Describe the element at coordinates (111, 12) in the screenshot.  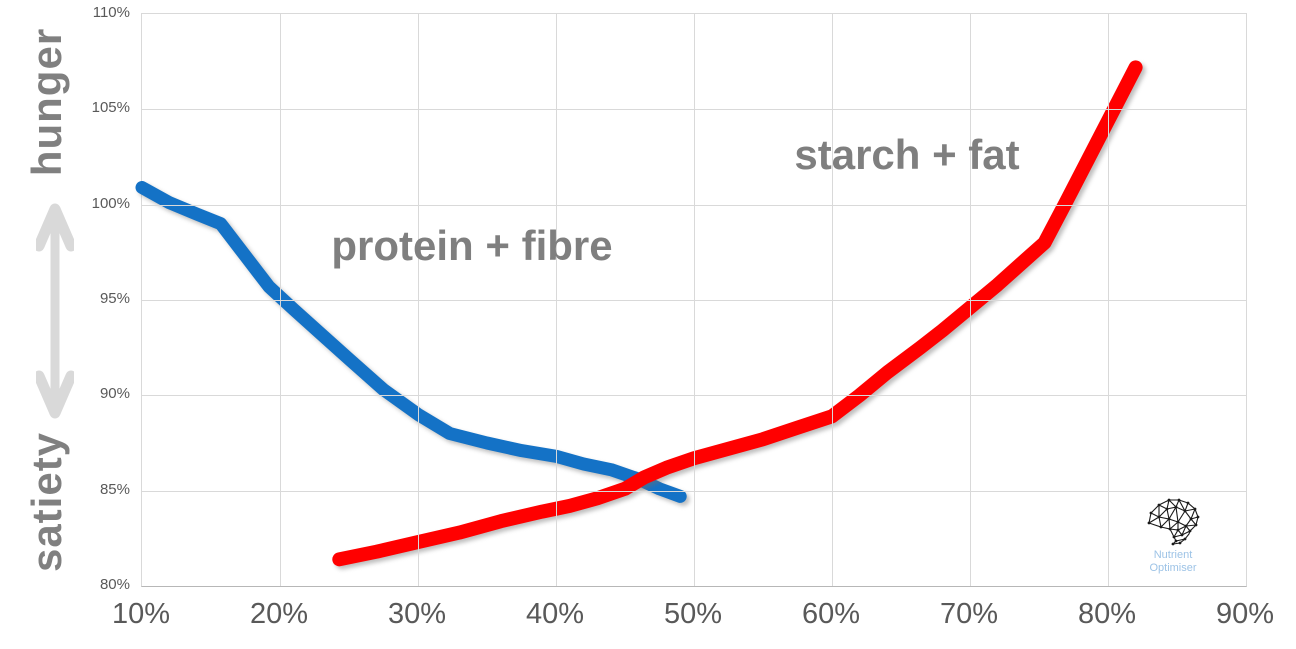
I see `y-tick-label: 110%` at that location.